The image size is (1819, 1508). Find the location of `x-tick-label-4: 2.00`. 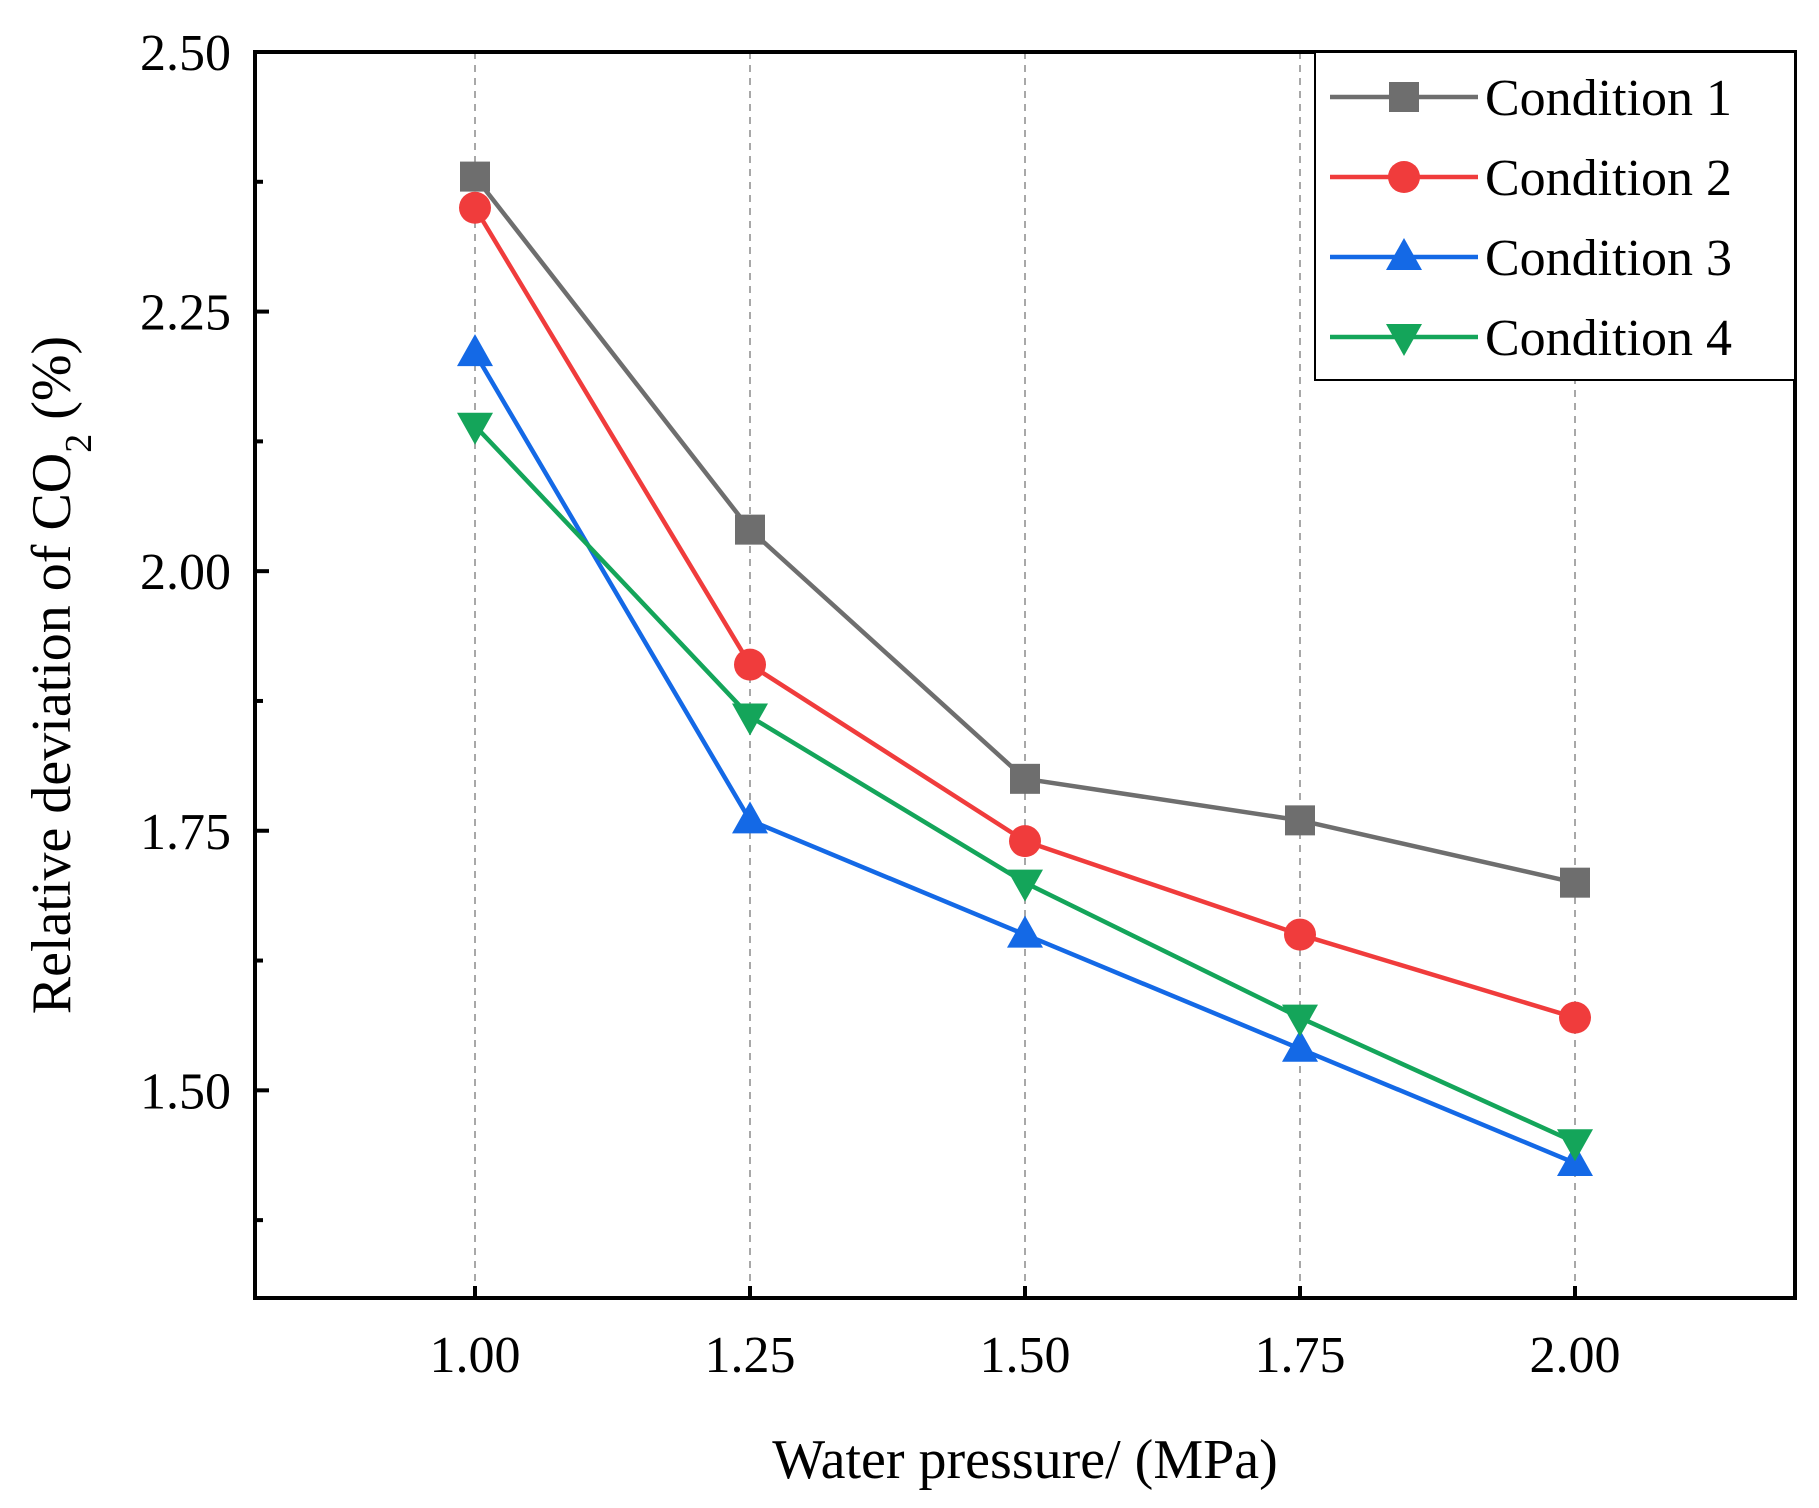

x-tick-label-4: 2.00 is located at coordinates (1575, 1355).